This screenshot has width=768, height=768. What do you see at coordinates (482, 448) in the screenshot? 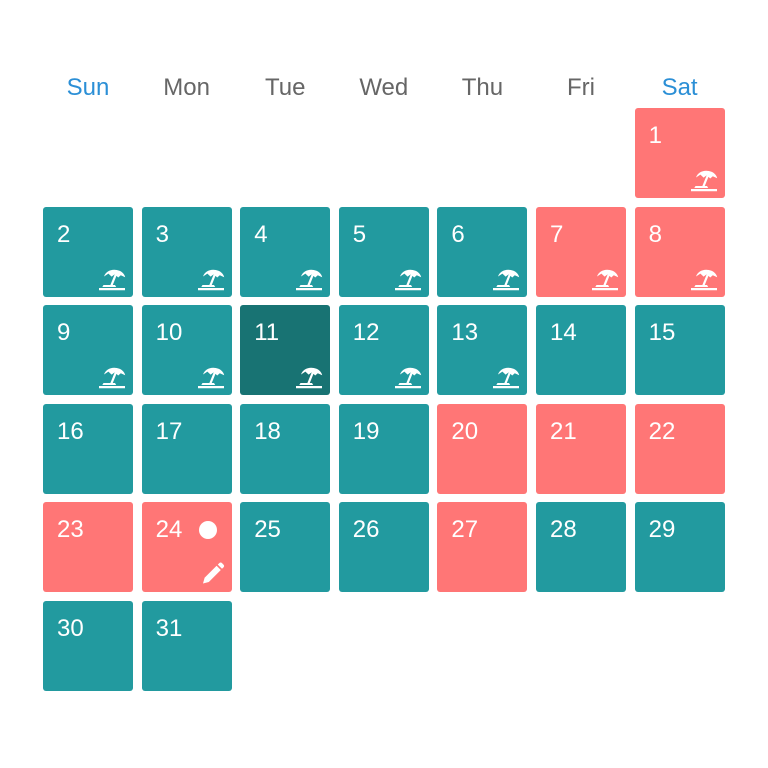
I see `calendar-day-20: 20` at bounding box center [482, 448].